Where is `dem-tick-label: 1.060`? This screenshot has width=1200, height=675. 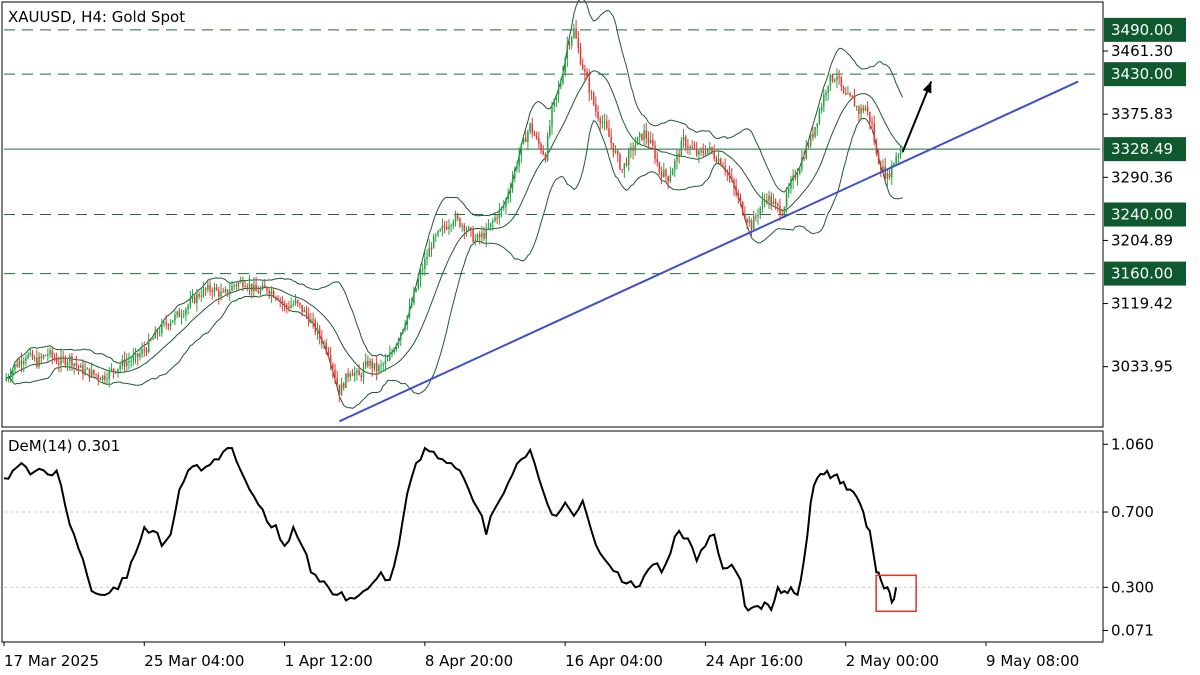
dem-tick-label: 1.060 is located at coordinates (1132, 444).